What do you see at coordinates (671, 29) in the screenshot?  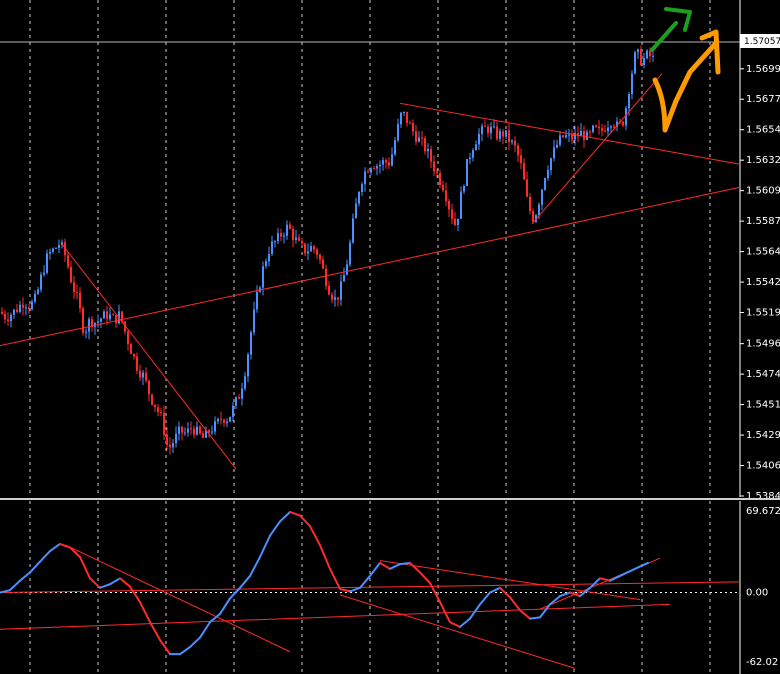 I see `green-arrow` at bounding box center [671, 29].